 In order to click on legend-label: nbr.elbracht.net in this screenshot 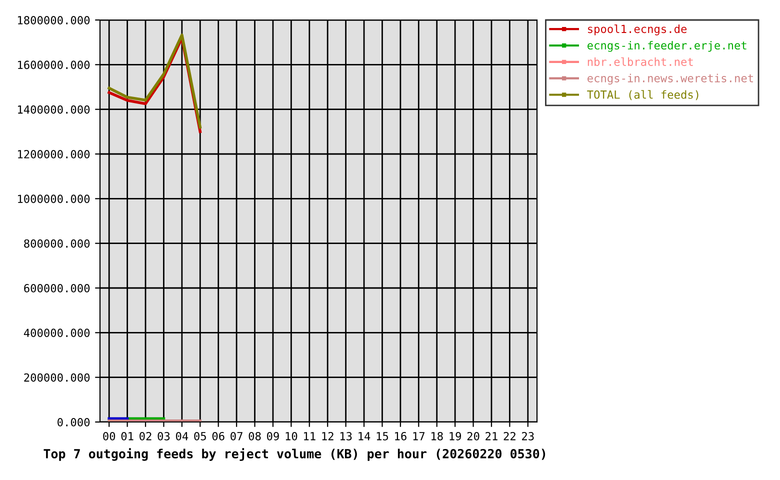, I will do `click(640, 61)`.